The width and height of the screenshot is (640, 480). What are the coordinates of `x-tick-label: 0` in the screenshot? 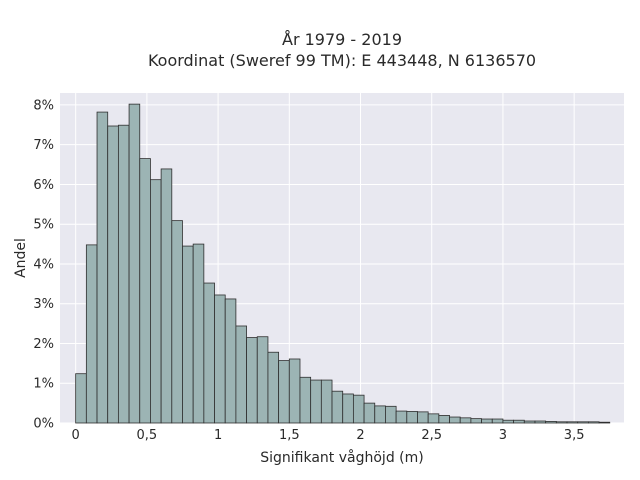 It's located at (76, 435).